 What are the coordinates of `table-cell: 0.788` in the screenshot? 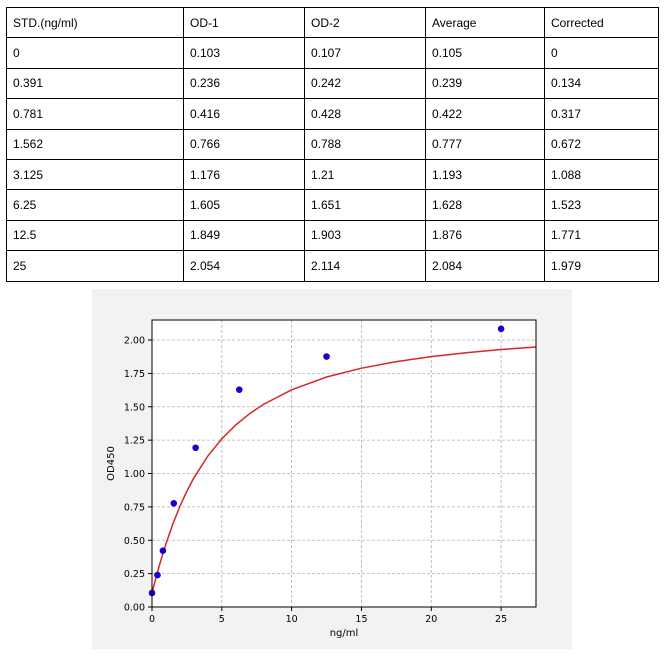 It's located at (365, 144).